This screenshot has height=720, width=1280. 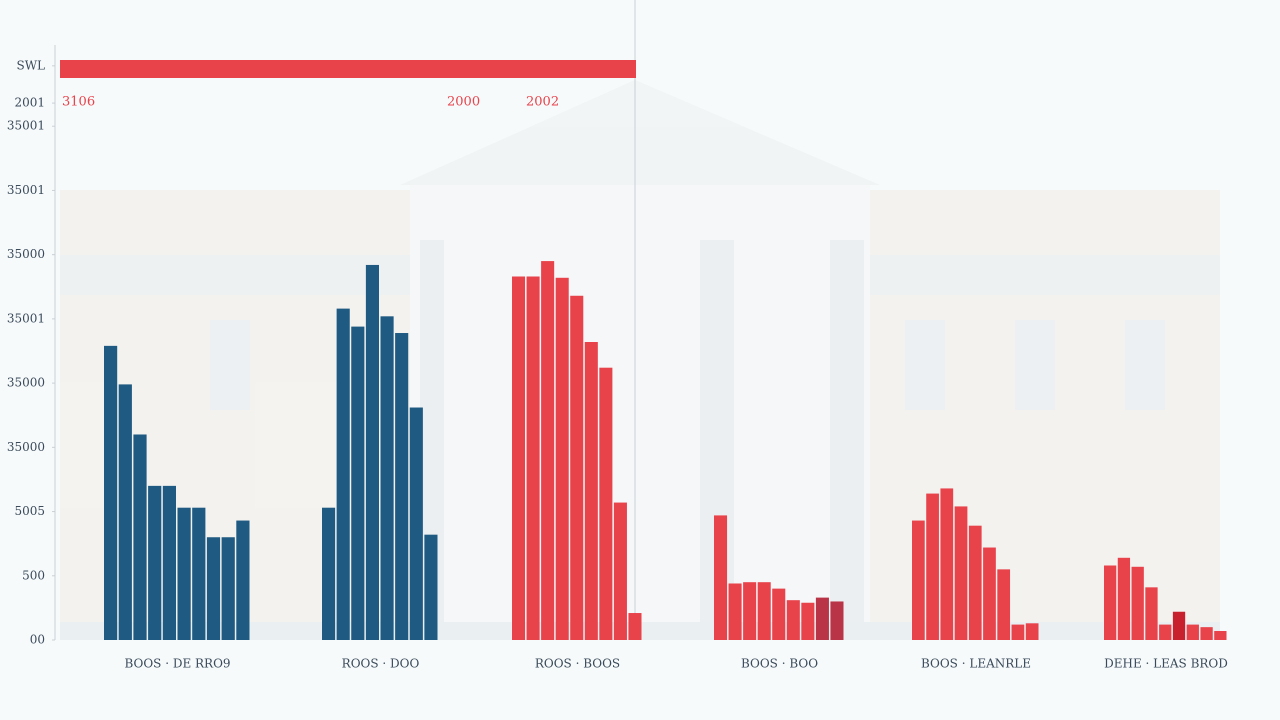 I want to click on x-tick-label: BOOS · DE RRO9, so click(x=177, y=664).